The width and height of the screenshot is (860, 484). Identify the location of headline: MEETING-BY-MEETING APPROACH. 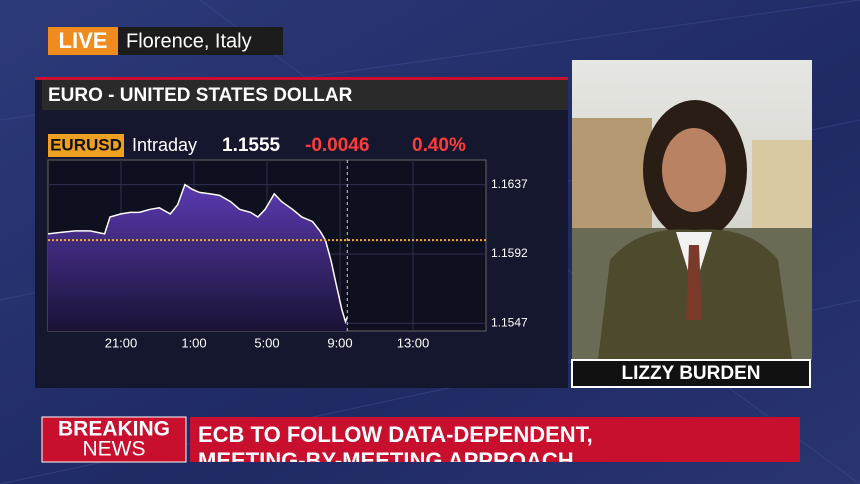
(386, 460).